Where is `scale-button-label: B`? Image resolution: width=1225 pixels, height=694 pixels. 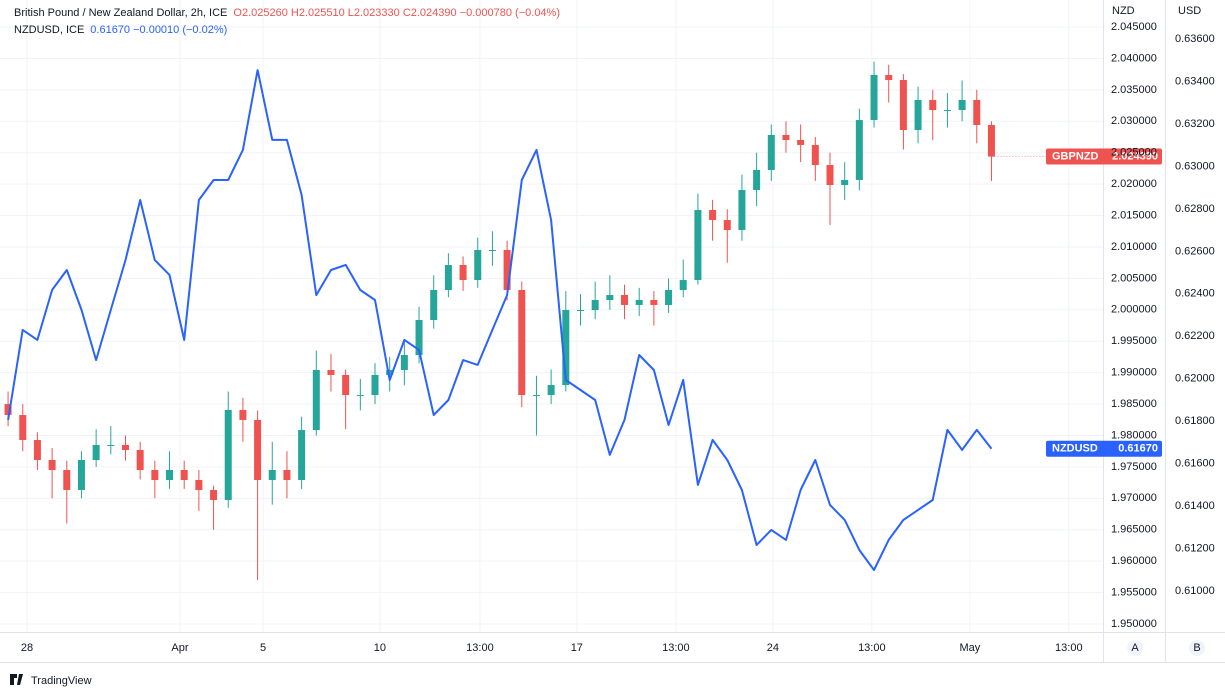
scale-button-label: B is located at coordinates (1196, 648).